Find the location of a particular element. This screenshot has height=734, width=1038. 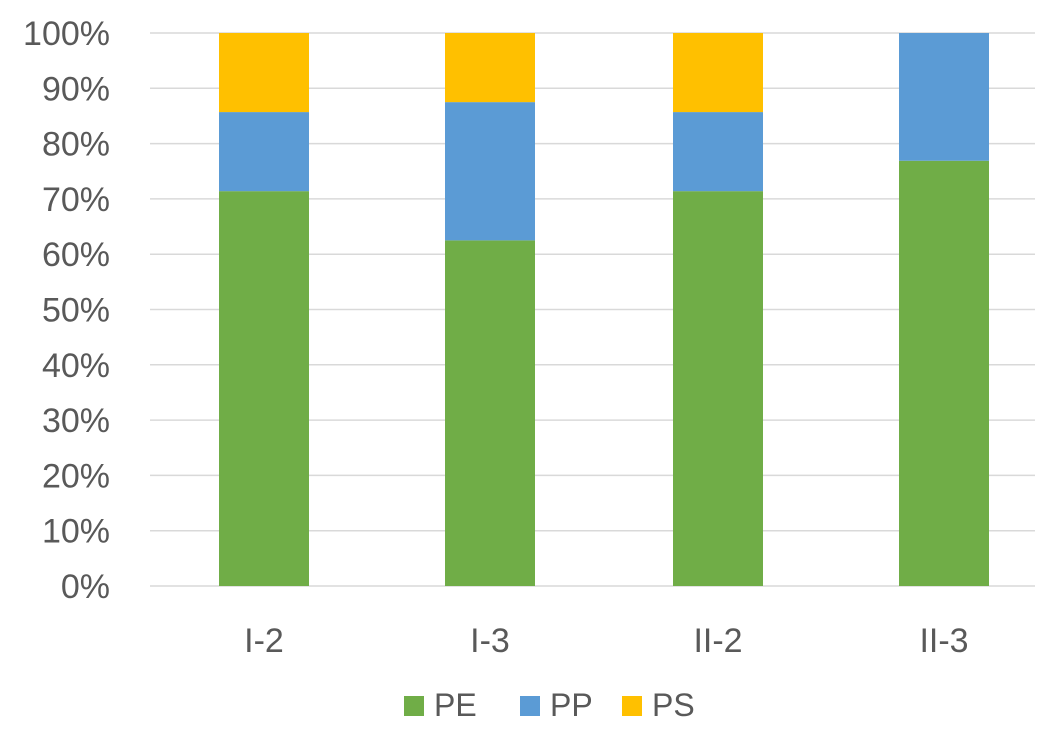

y-tick-label-5: 50% is located at coordinates (76, 311).